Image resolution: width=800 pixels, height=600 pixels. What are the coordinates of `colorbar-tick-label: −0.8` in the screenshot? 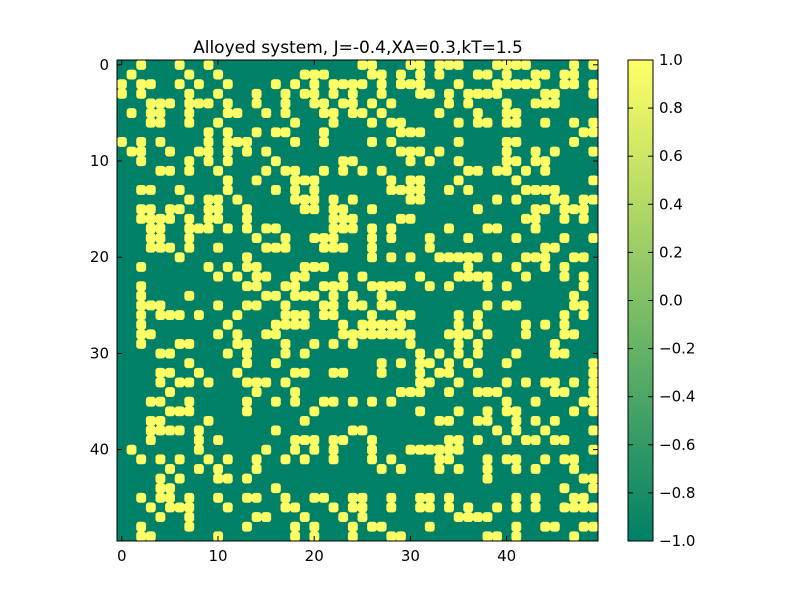 It's located at (677, 493).